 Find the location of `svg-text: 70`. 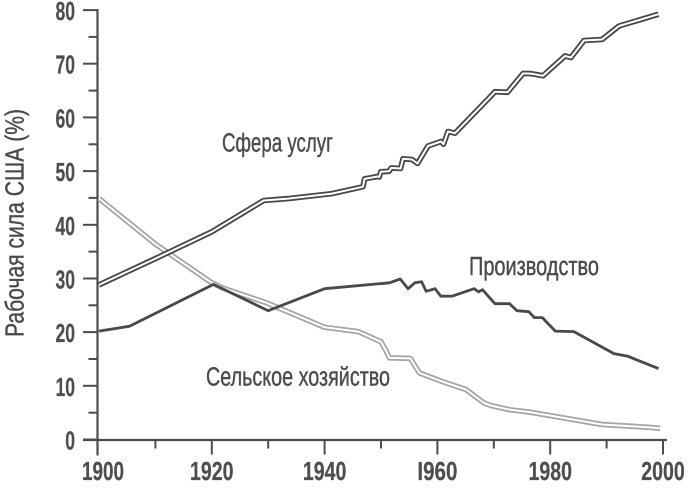

svg-text: 70 is located at coordinates (66, 65).